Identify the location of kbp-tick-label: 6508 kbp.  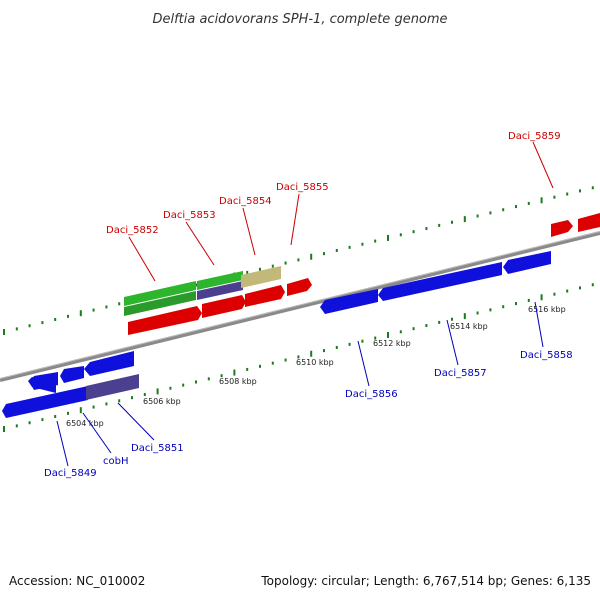
(238, 381).